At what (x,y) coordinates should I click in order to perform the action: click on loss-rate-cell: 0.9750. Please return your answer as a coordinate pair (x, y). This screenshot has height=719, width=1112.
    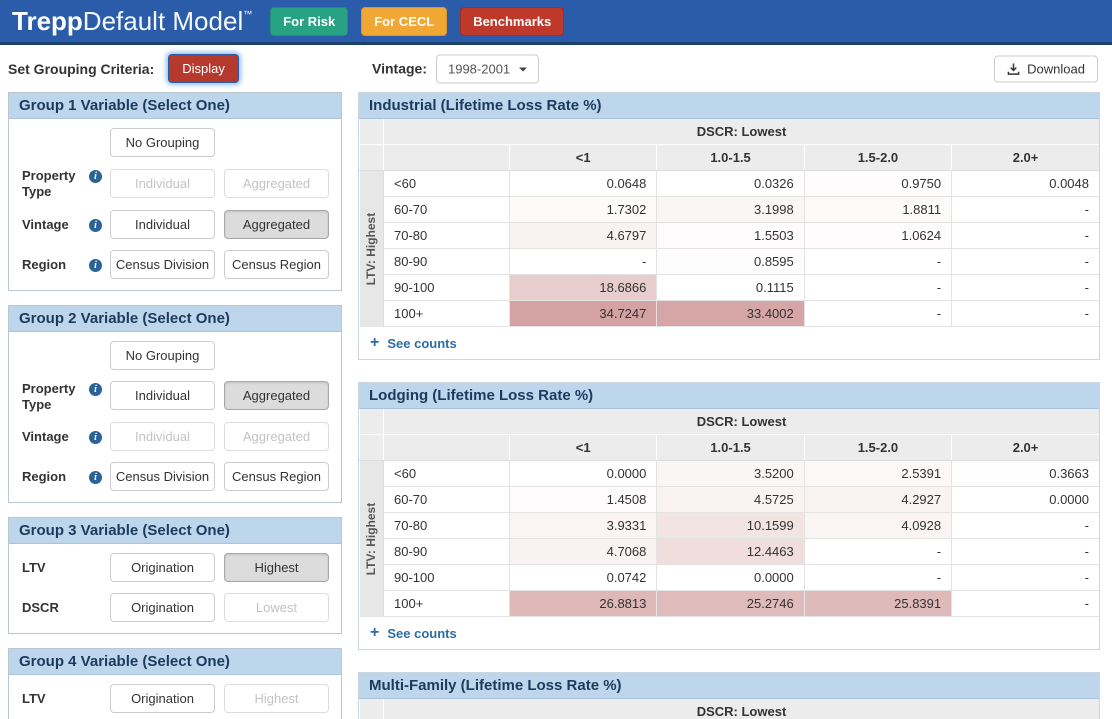
    Looking at the image, I should click on (878, 183).